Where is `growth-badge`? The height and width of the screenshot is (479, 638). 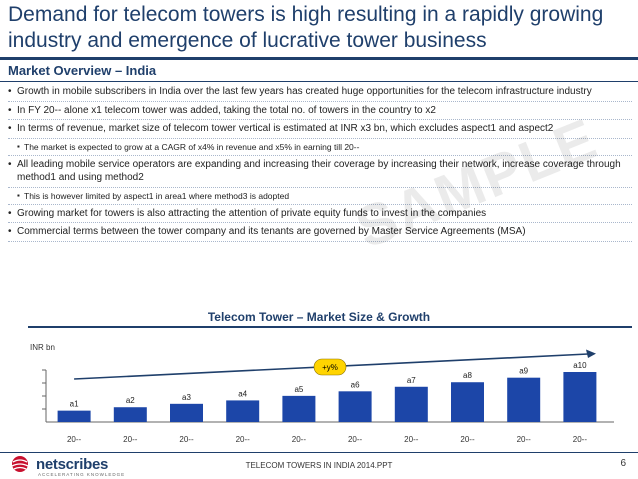
growth-badge is located at coordinates (330, 367).